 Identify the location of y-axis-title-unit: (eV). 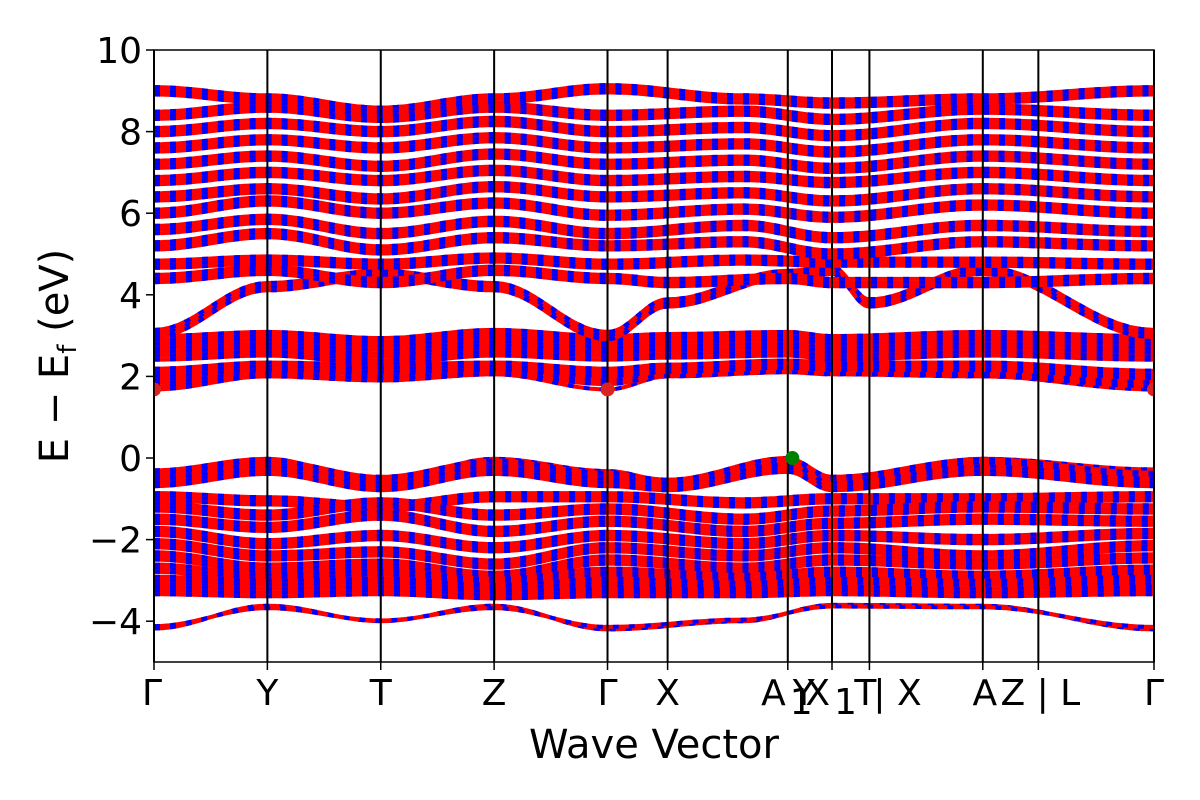
(55, 297).